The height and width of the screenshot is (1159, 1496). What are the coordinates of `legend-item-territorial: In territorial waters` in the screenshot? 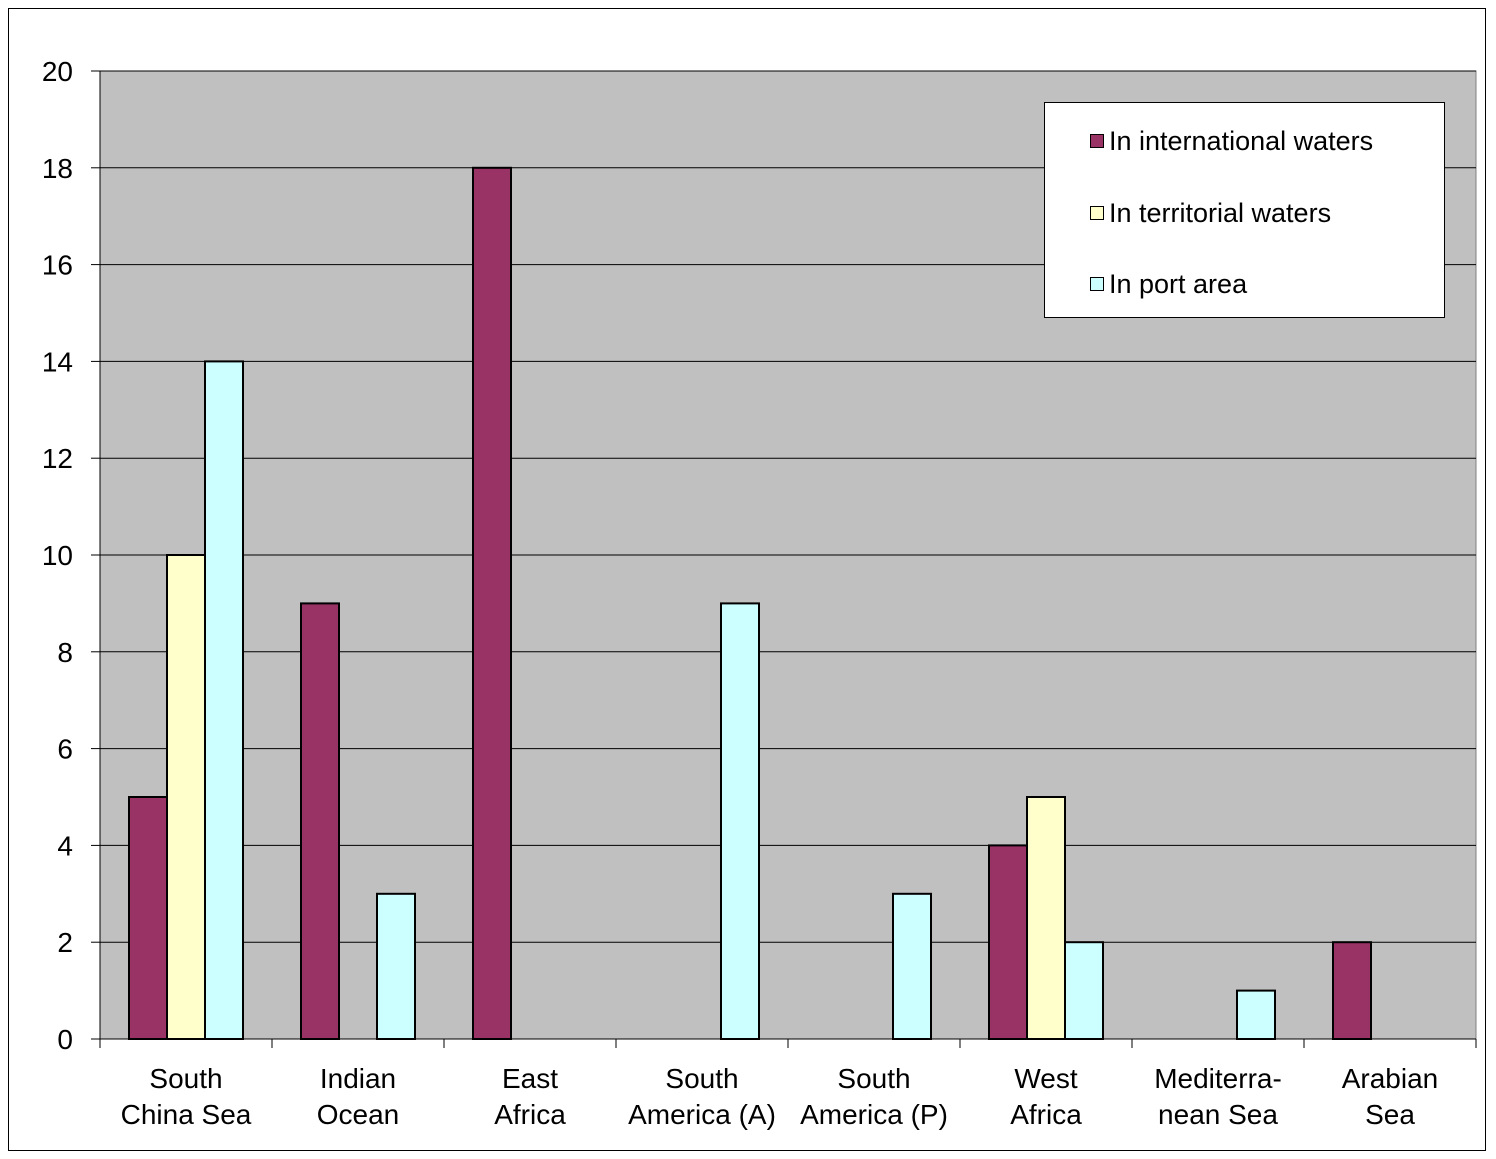 It's located at (1210, 213).